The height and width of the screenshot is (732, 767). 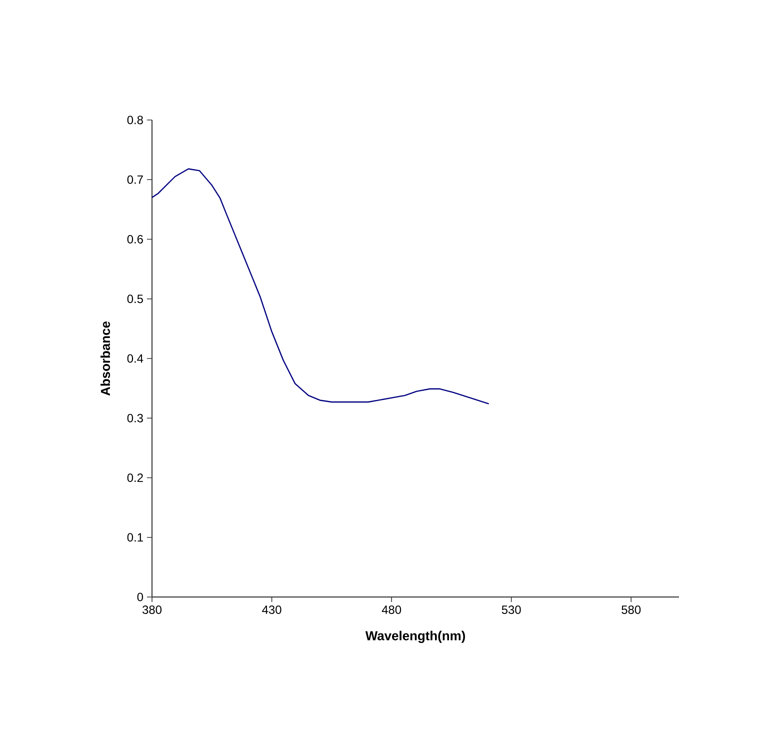 What do you see at coordinates (415, 636) in the screenshot?
I see `x-axis-title: Wavelength(nm)` at bounding box center [415, 636].